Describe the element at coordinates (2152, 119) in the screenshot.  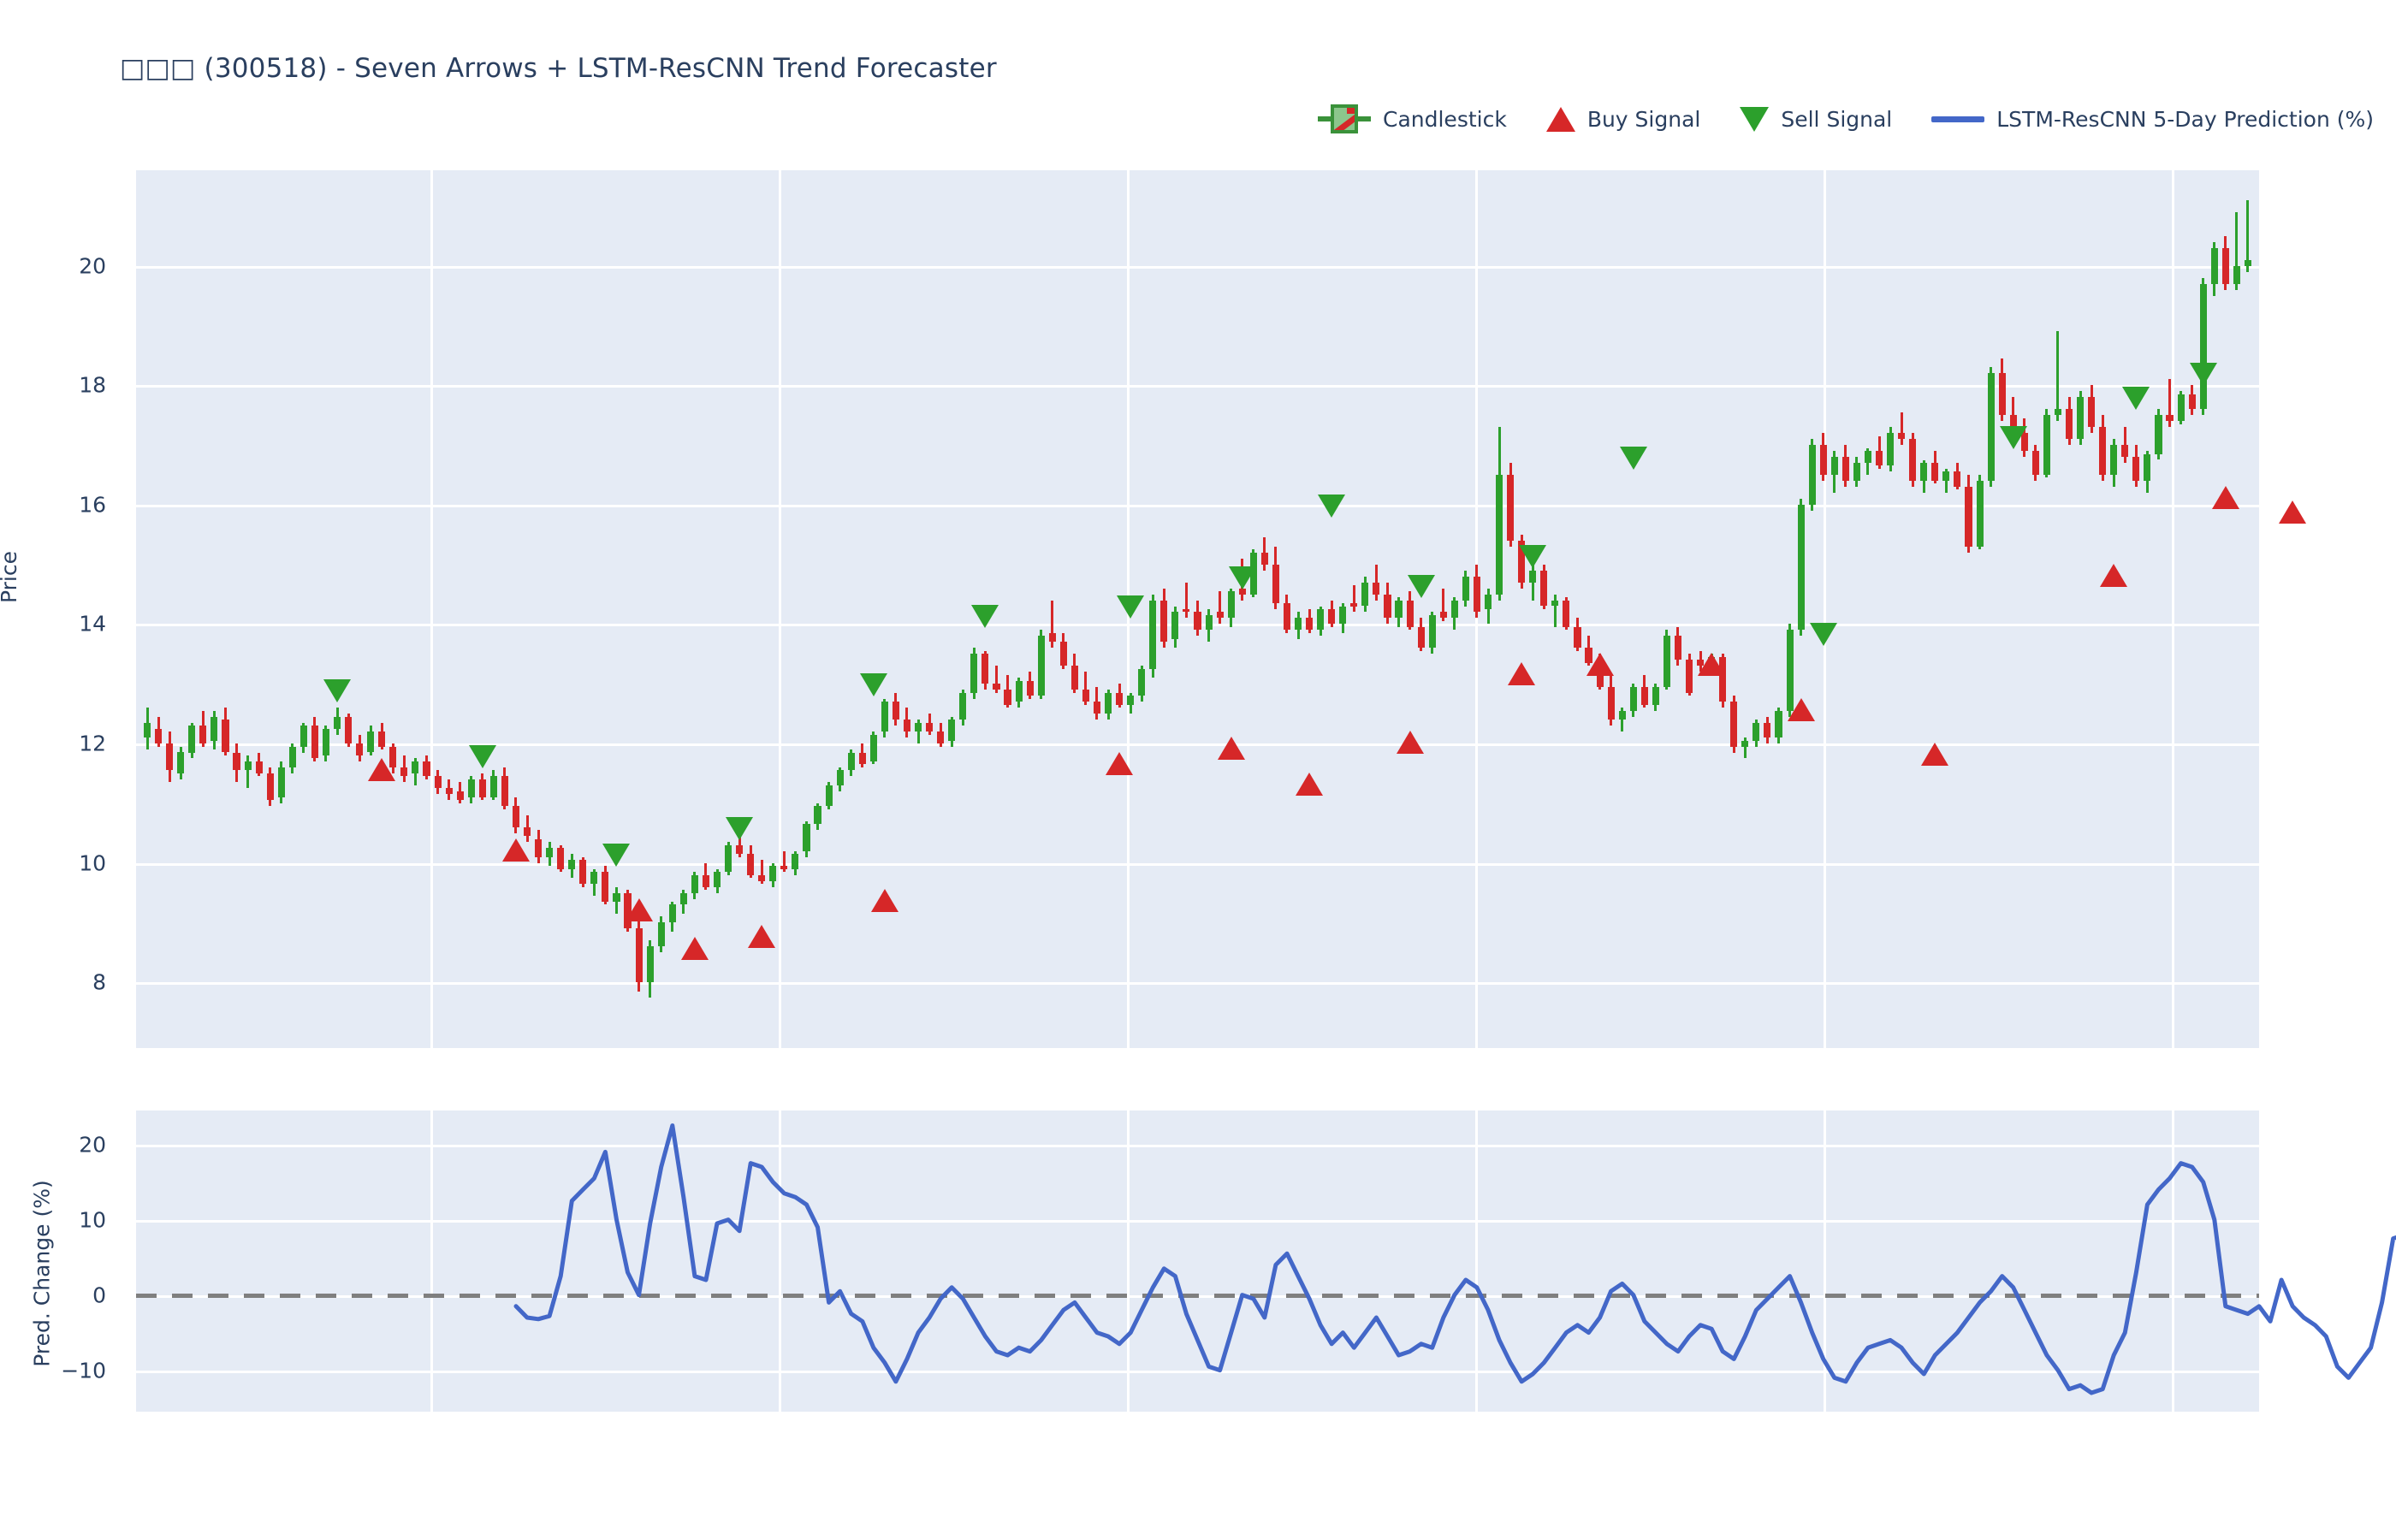
I see `legend-item-prediction: LSTM-ResCNN 5-Day Prediction (%)` at that location.